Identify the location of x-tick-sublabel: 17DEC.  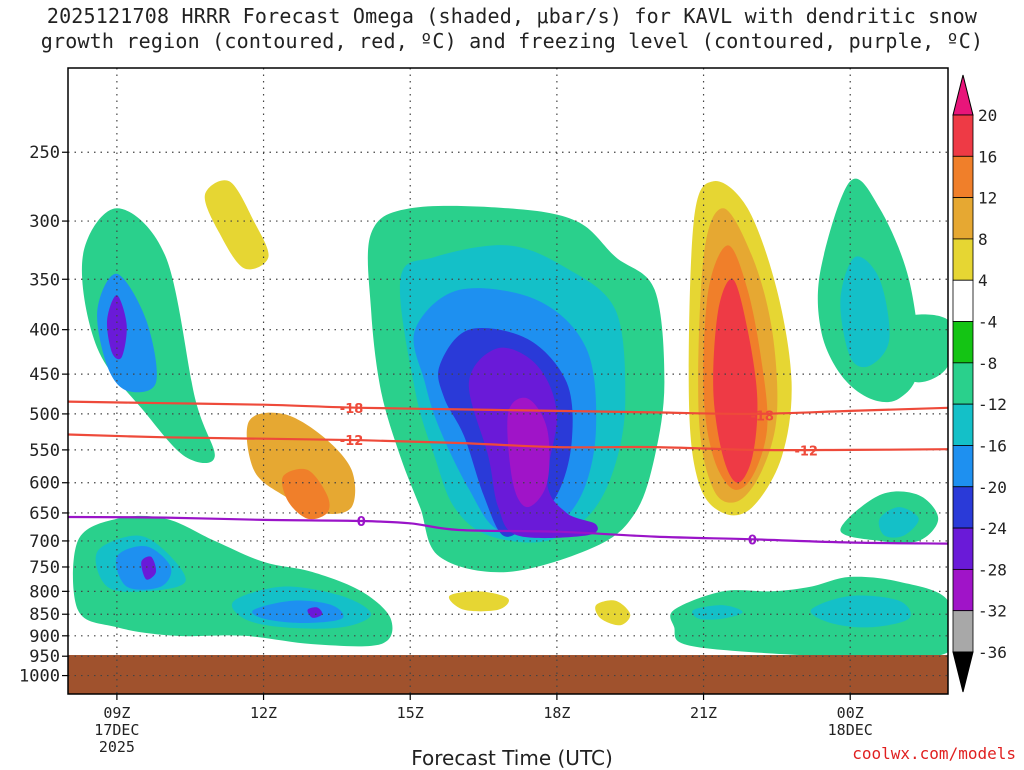
(116, 730).